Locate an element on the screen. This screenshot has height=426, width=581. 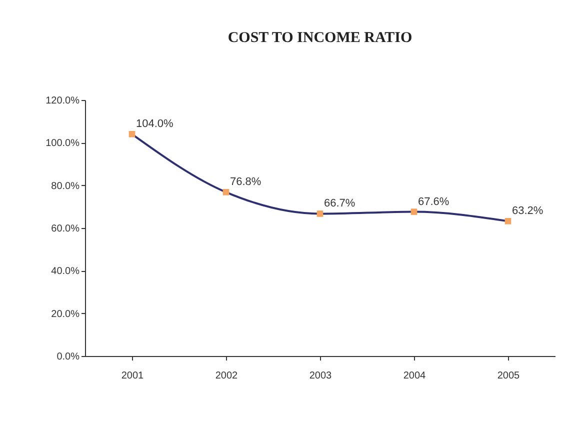
y-tick-label: 120.0% is located at coordinates (63, 101).